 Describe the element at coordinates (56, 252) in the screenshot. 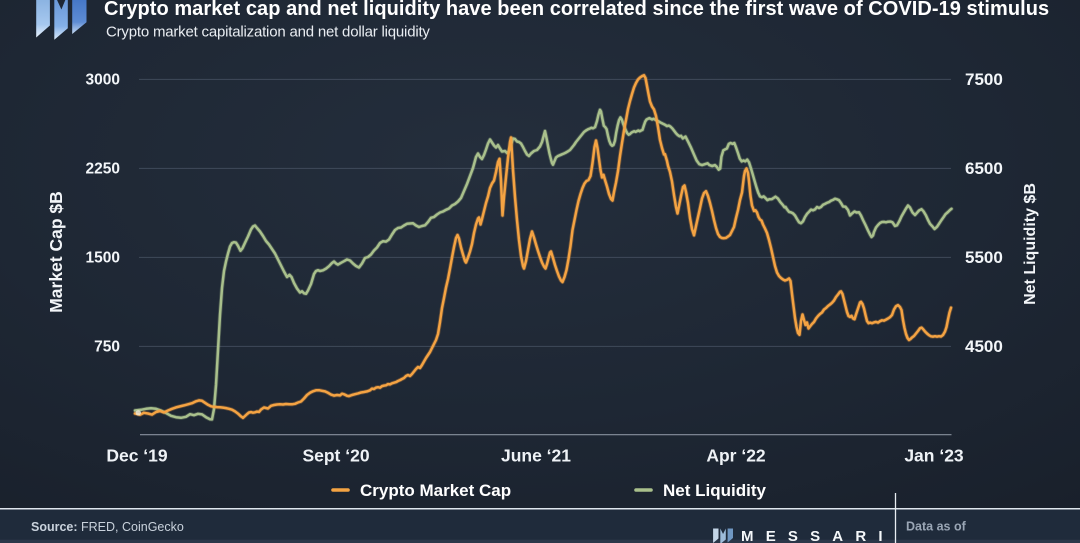

I see `svg-text: Market Cap $B` at that location.